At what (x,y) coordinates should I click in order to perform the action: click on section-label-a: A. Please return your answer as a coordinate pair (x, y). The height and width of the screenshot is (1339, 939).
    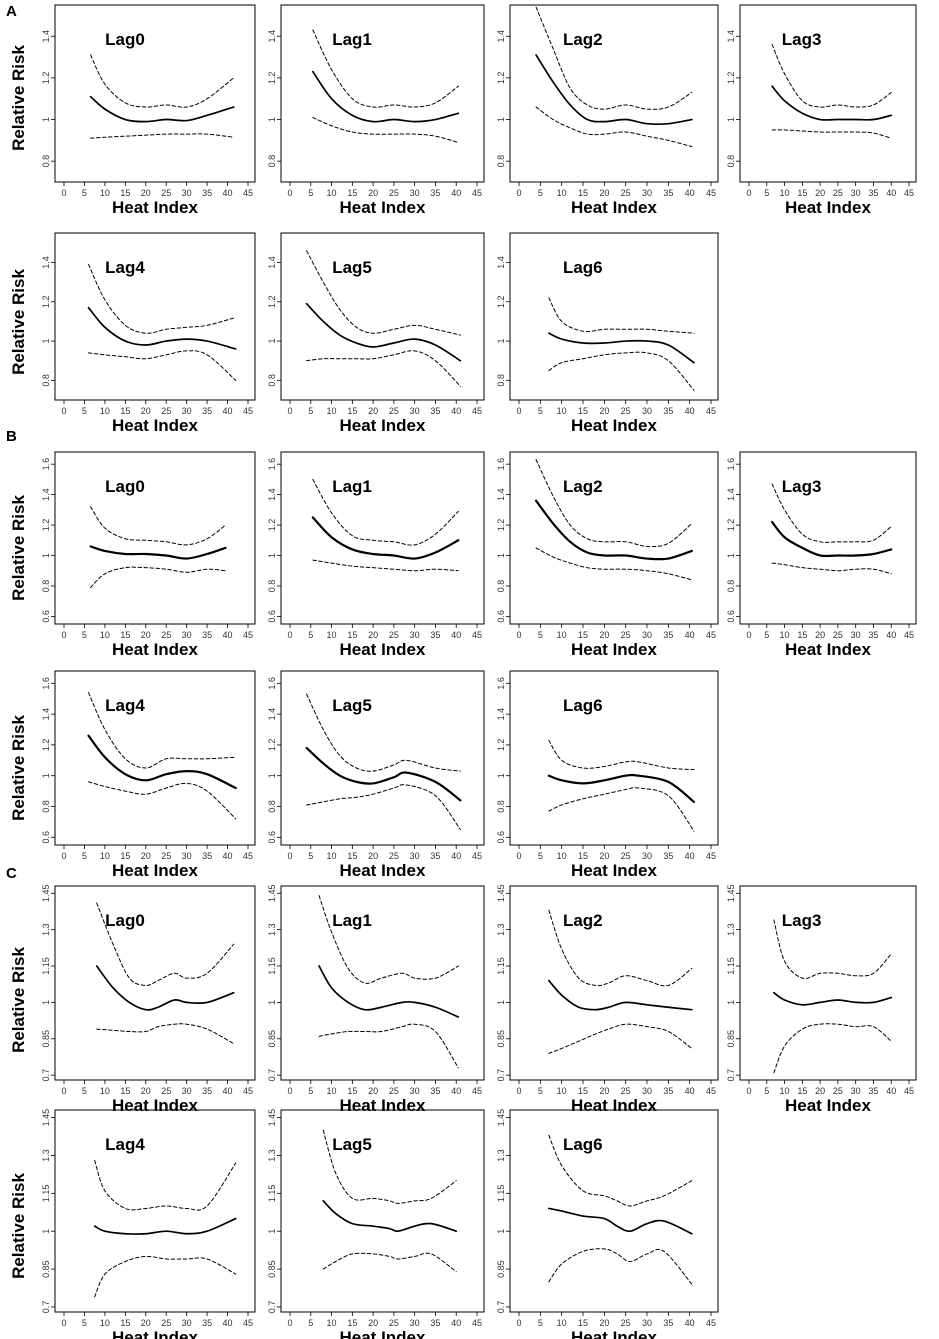
    Looking at the image, I should click on (11, 11).